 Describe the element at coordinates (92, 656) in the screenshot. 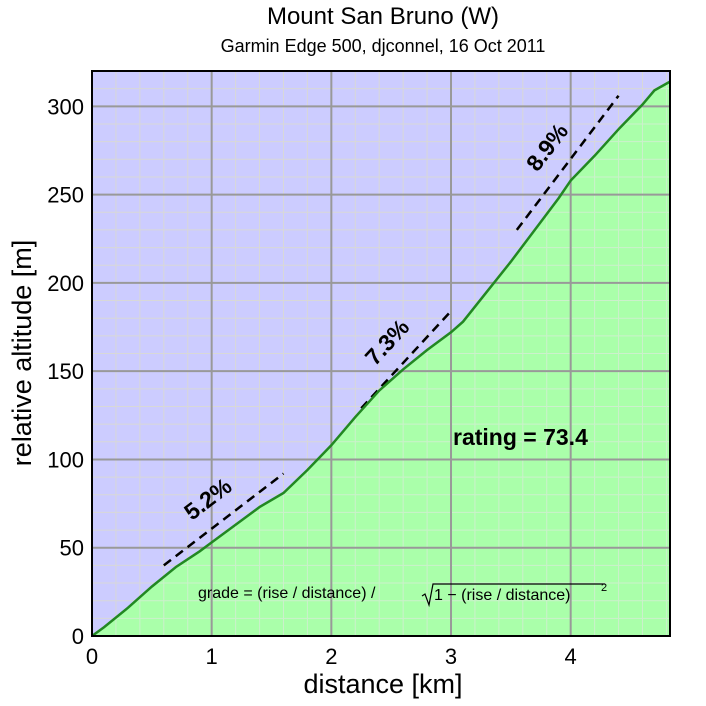

I see `x-tick-label: 0` at that location.